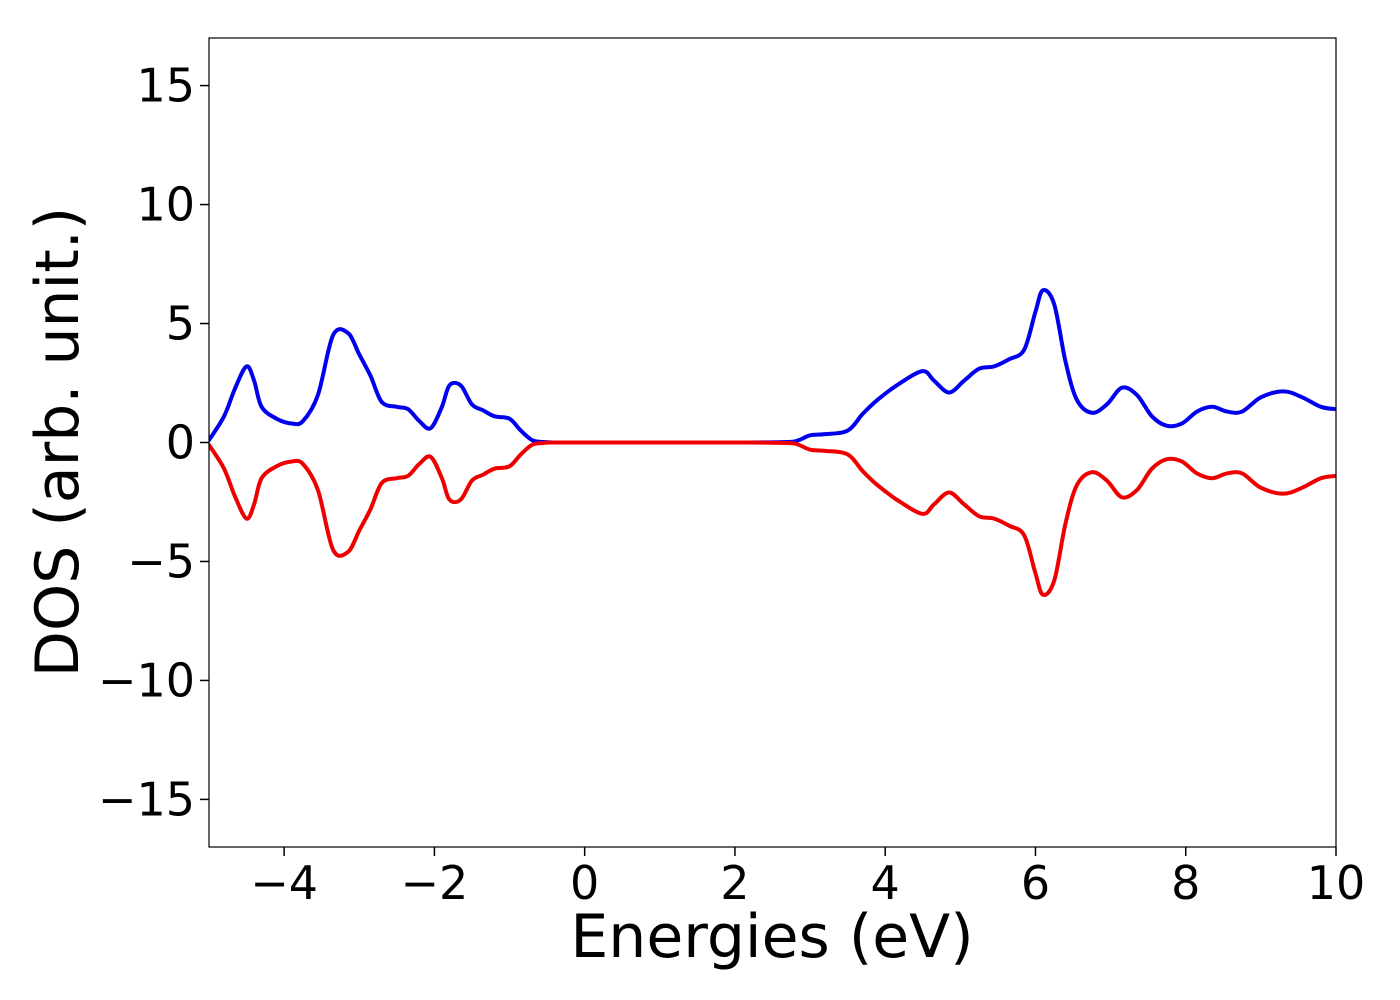  Describe the element at coordinates (146, 799) in the screenshot. I see `y-tick-label: −15` at that location.